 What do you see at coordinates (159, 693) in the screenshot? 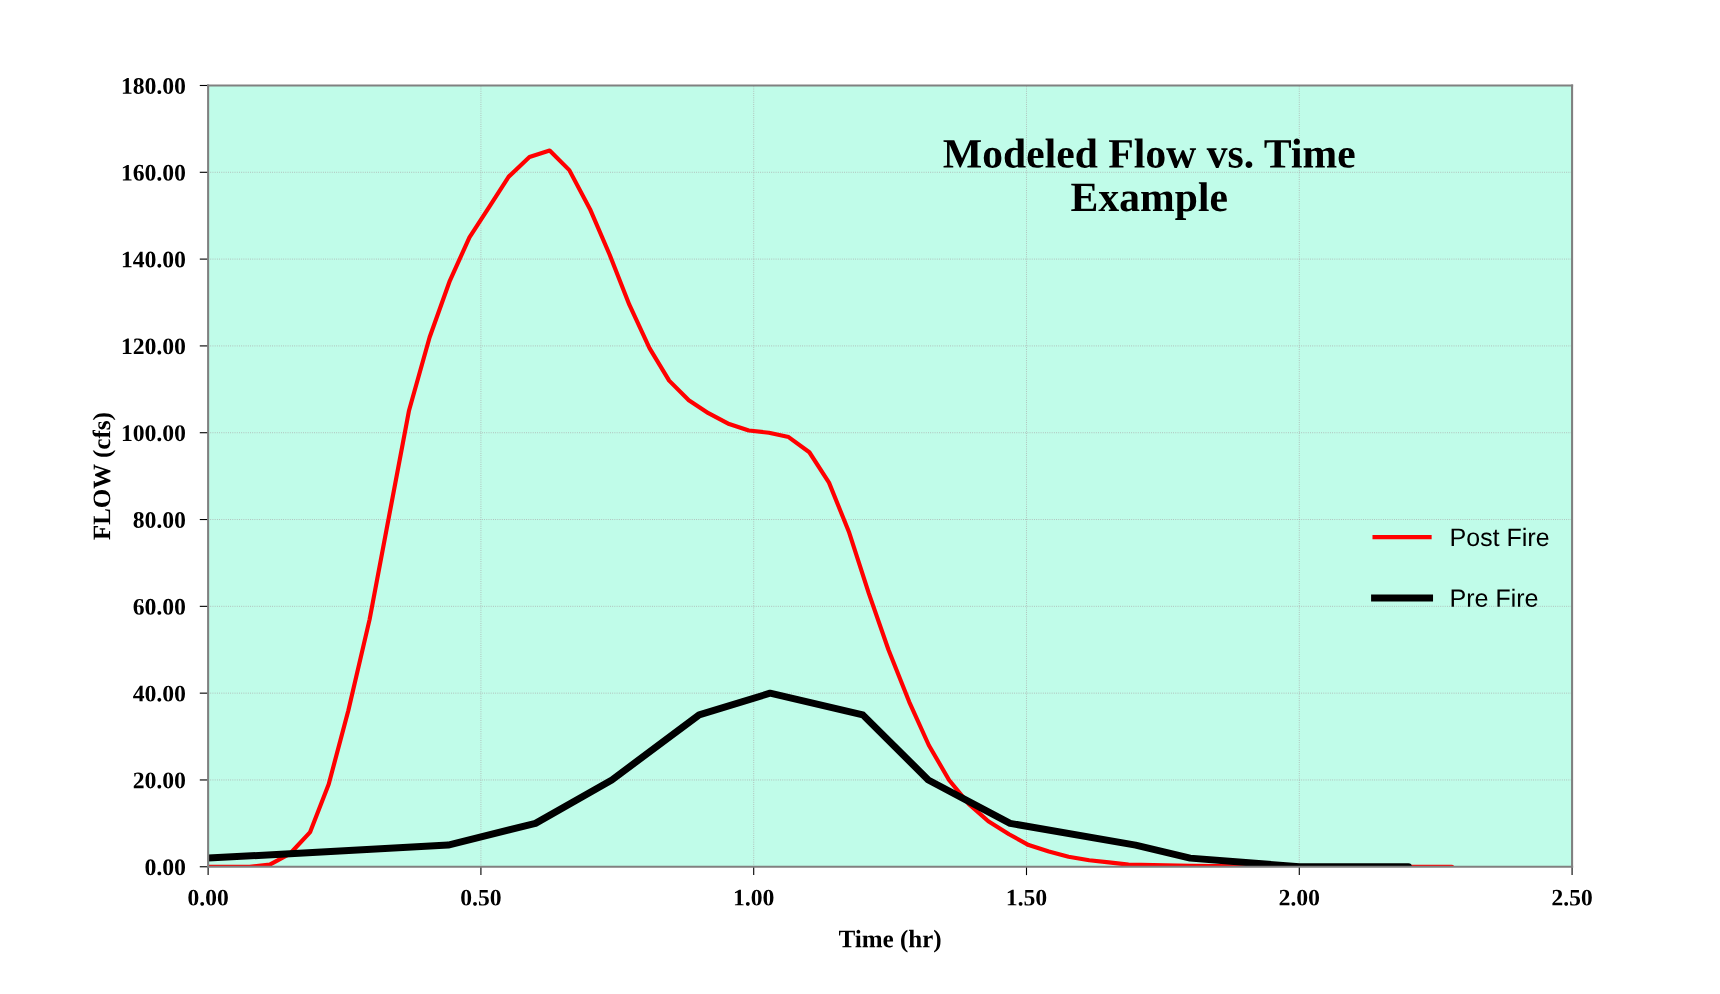
I see `y-tick-label: 40.00` at bounding box center [159, 693].